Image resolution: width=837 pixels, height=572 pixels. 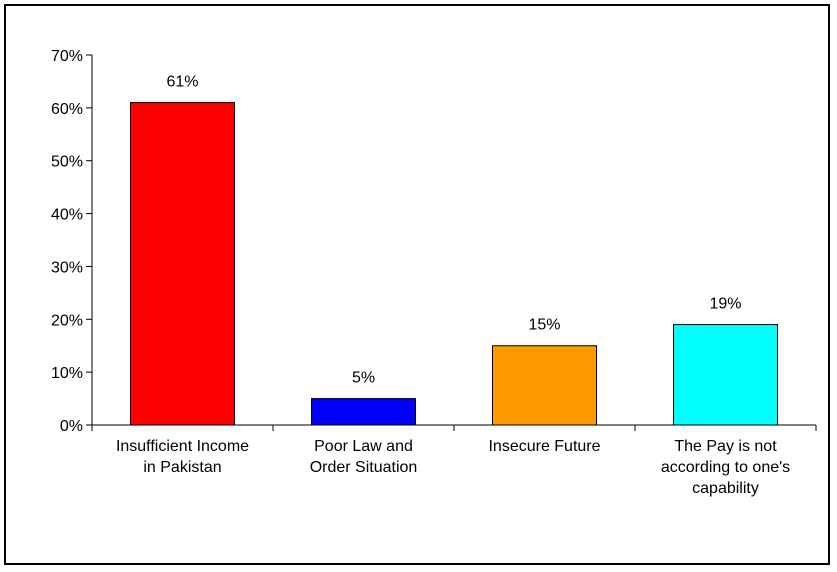 What do you see at coordinates (725, 304) in the screenshot?
I see `data-label: 19%` at bounding box center [725, 304].